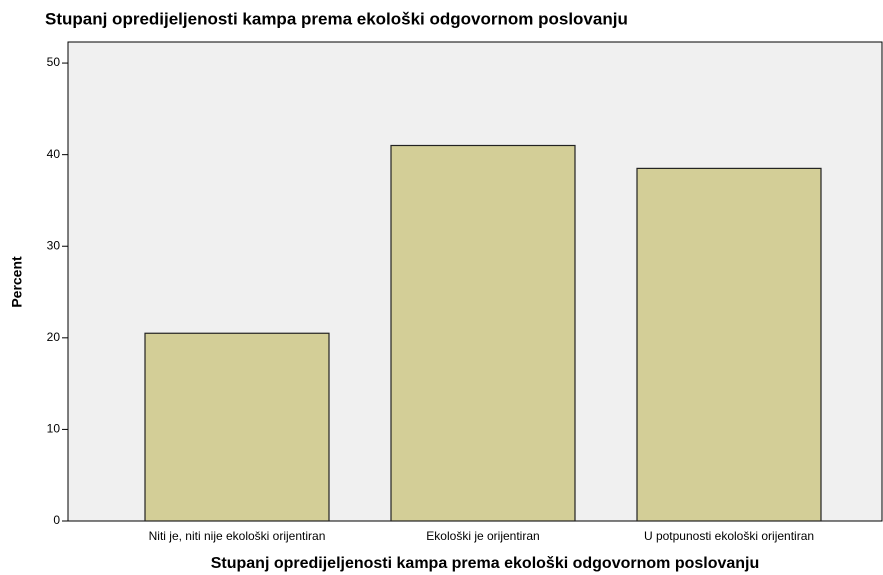 The height and width of the screenshot is (575, 883). Describe the element at coordinates (54, 245) in the screenshot. I see `y-tick-label: 30` at that location.